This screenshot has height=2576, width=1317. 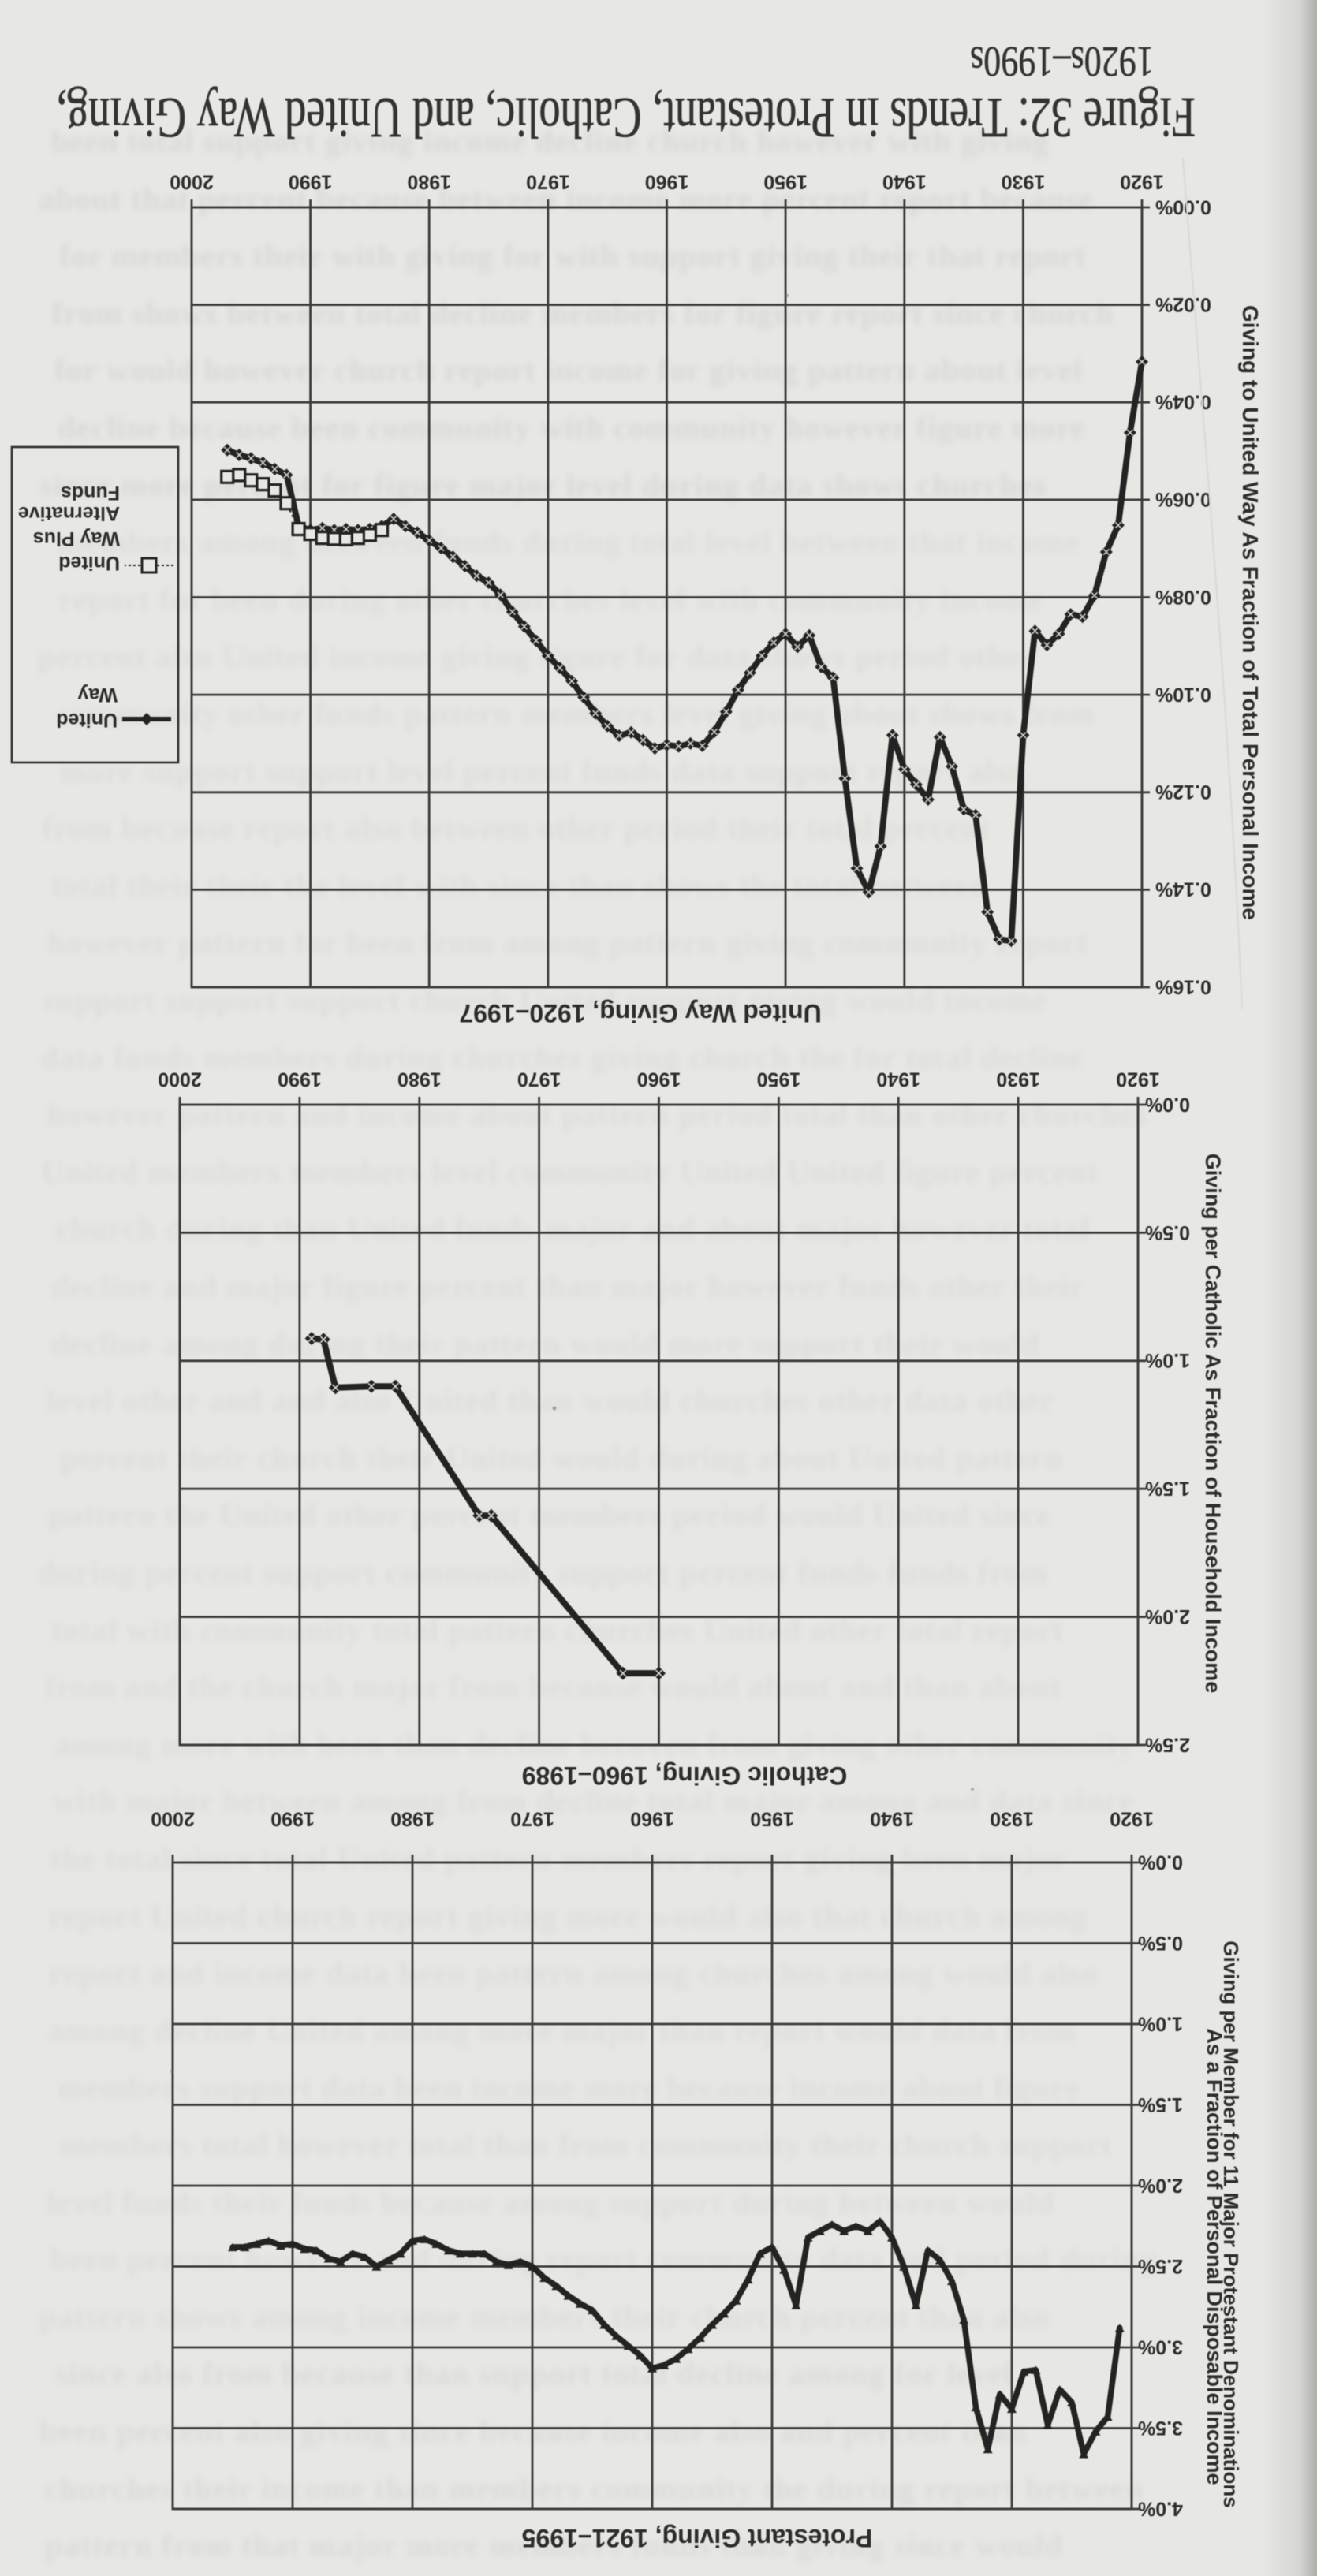 What do you see at coordinates (685, 1775) in the screenshot?
I see `svg-text: Catholic Giving, 1960–1989` at bounding box center [685, 1775].